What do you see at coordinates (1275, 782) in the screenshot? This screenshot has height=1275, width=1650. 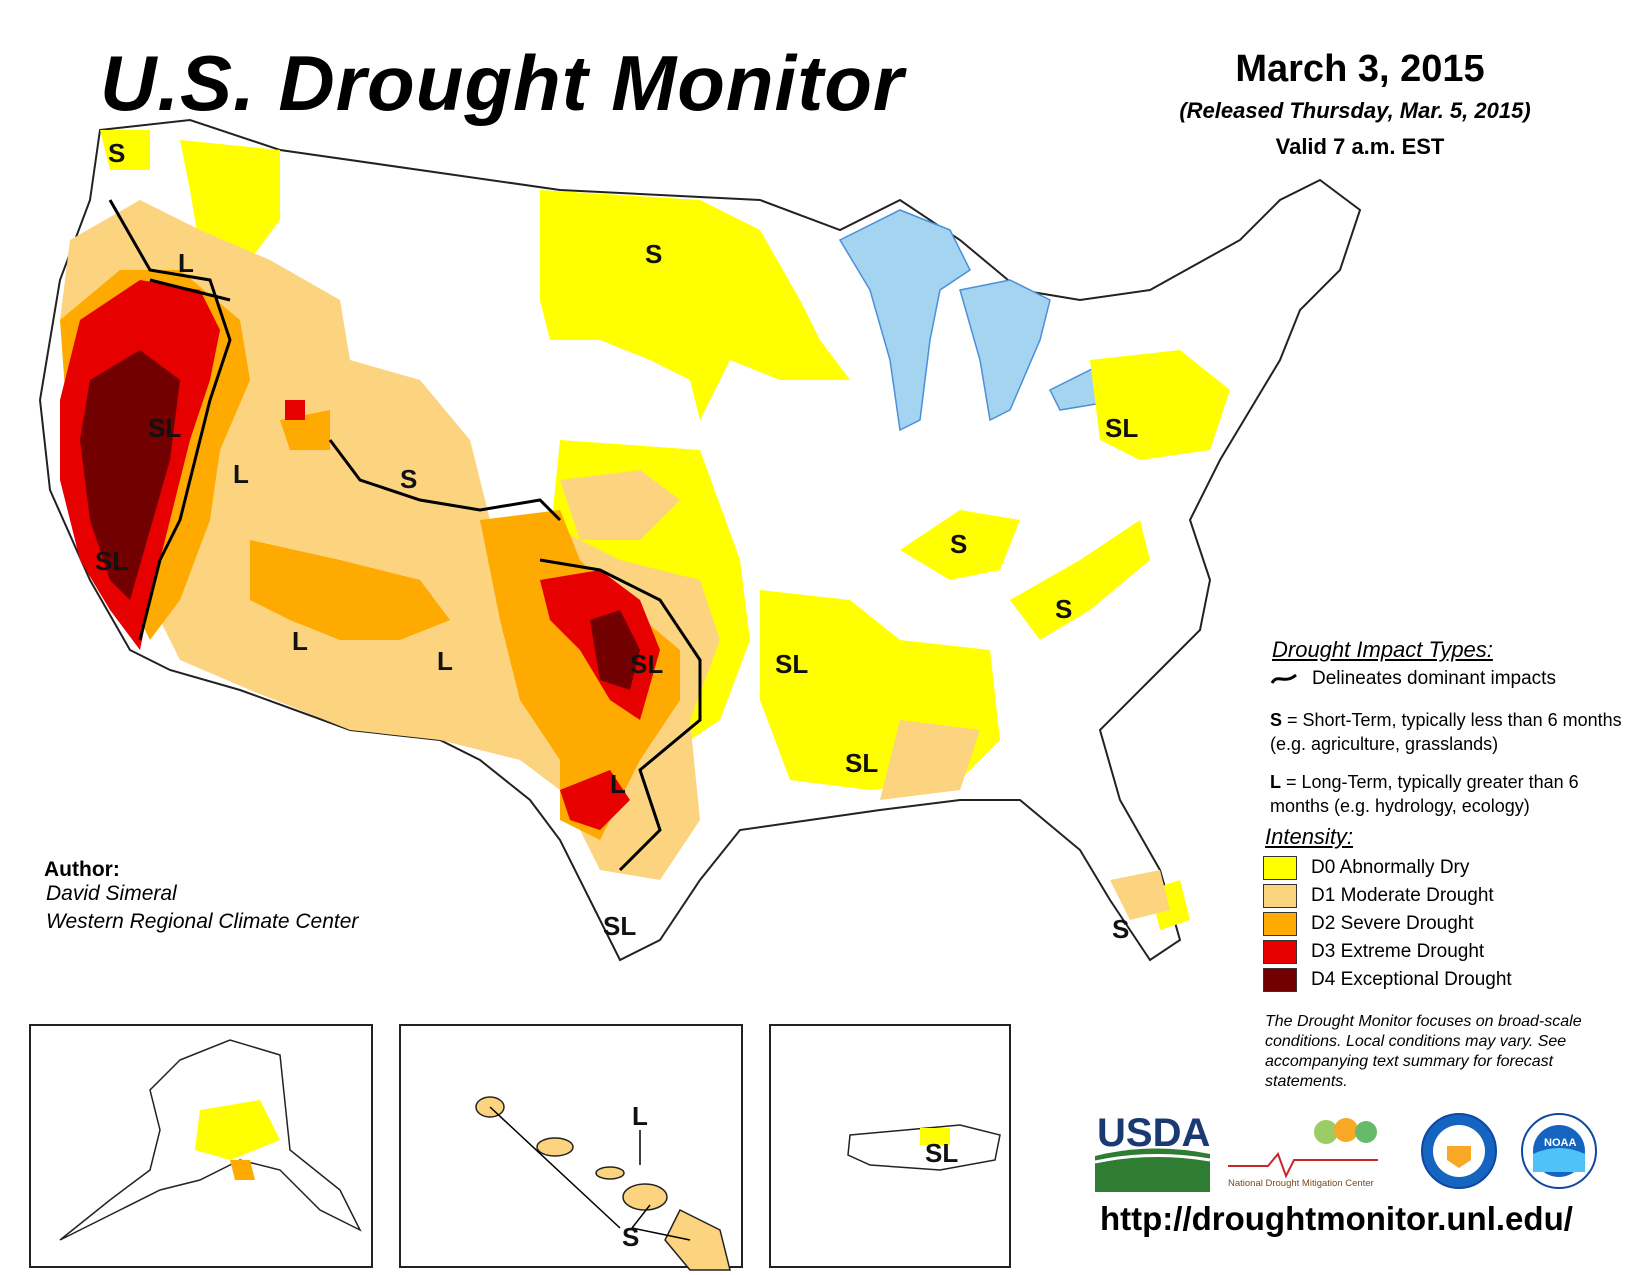 I see `long-term-key: L` at bounding box center [1275, 782].